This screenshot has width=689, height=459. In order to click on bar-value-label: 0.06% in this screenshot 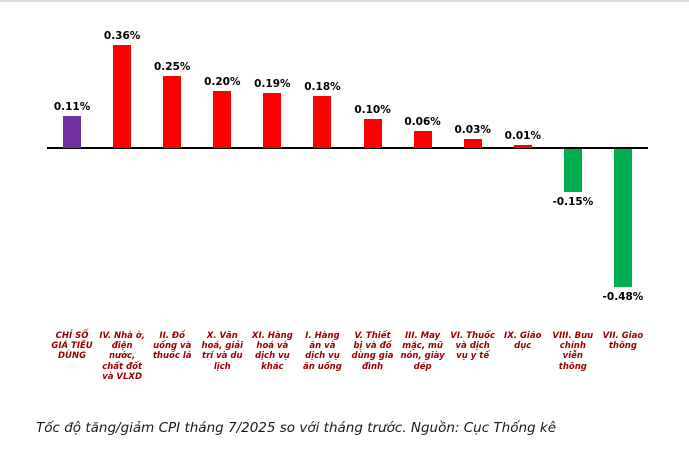, I will do `click(422, 122)`.